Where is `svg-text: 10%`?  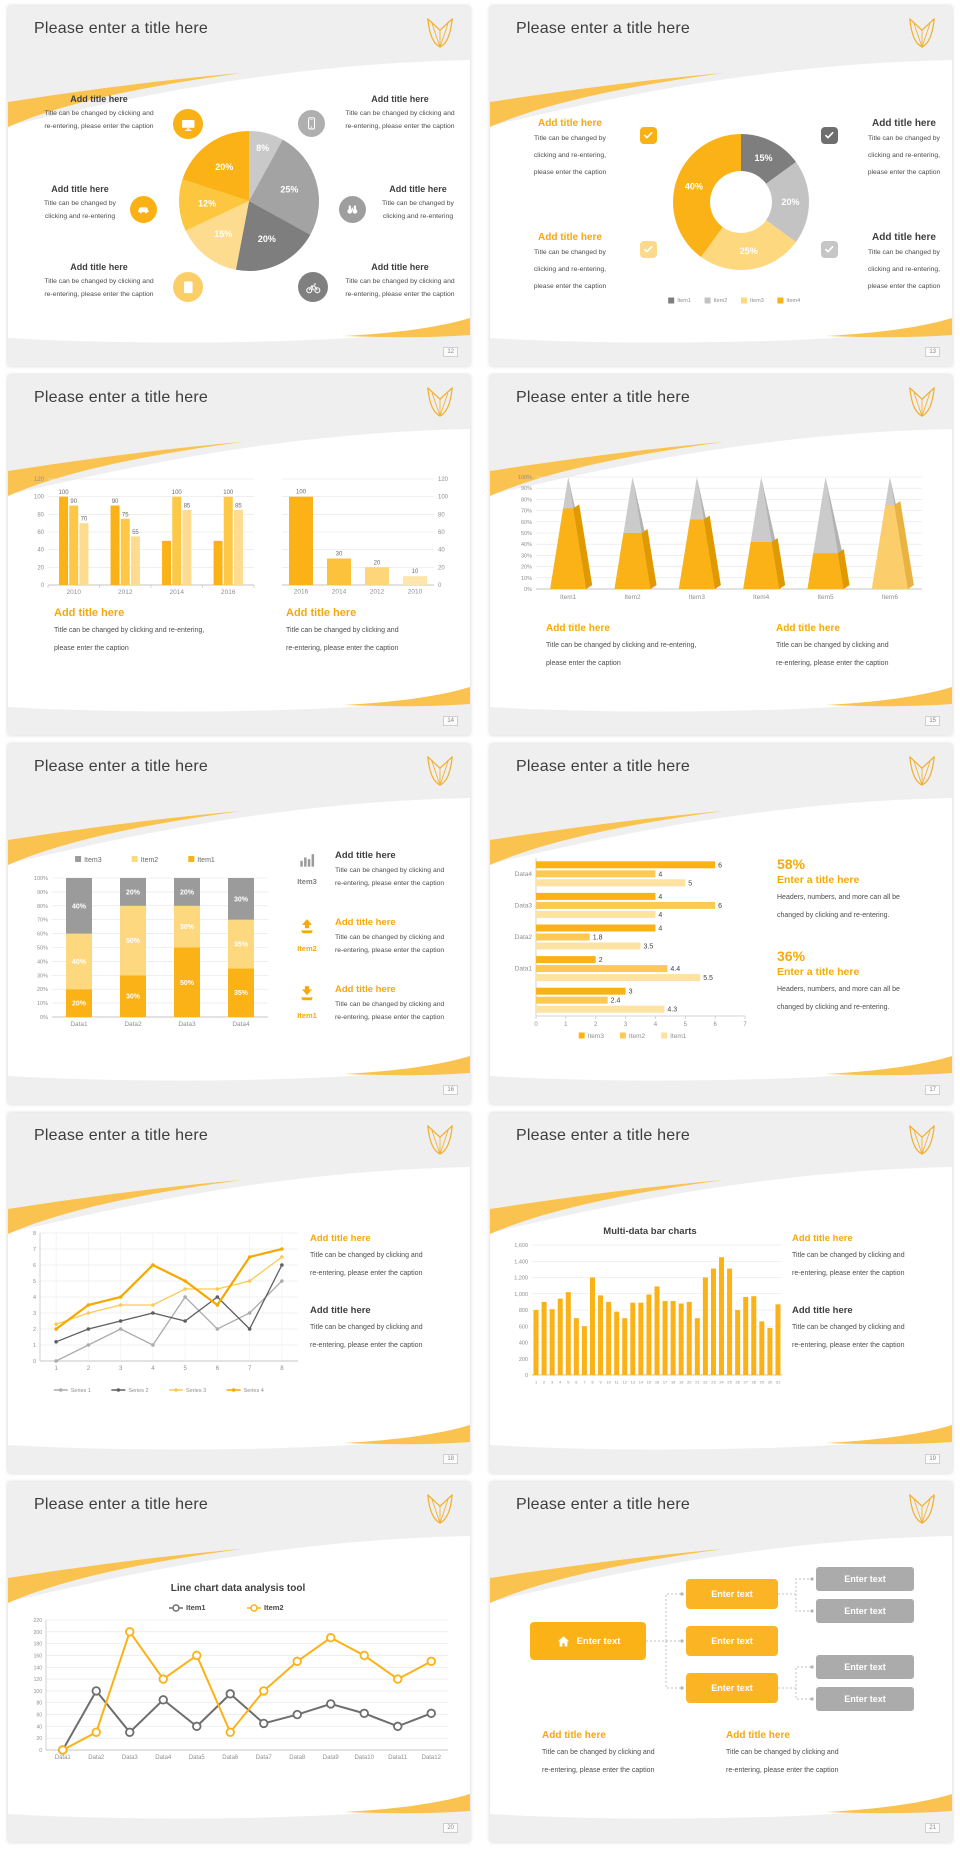 svg-text: 10% is located at coordinates (526, 579).